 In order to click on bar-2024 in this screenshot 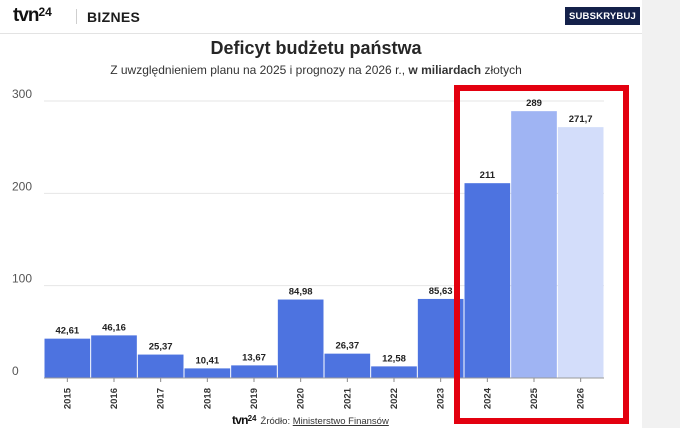, I will do `click(488, 280)`.